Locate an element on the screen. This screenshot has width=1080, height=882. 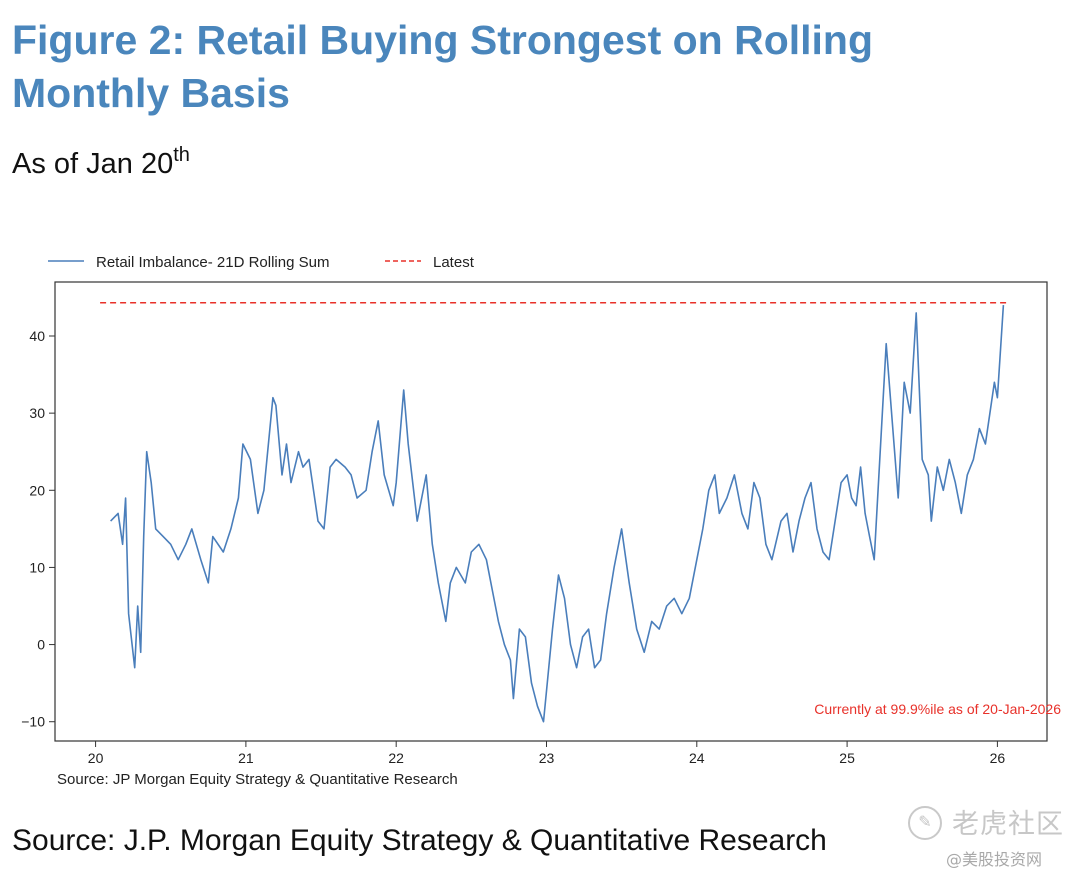
watermark-logo-icon: ✎ is located at coordinates (925, 823).